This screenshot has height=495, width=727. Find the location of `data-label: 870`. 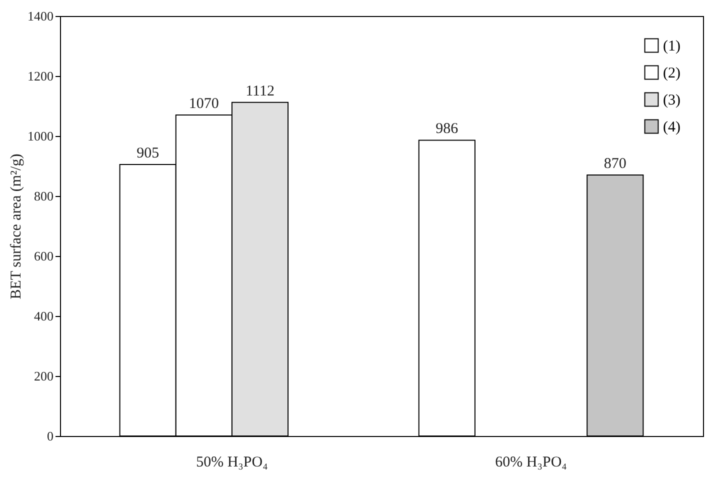

data-label: 870 is located at coordinates (615, 164).